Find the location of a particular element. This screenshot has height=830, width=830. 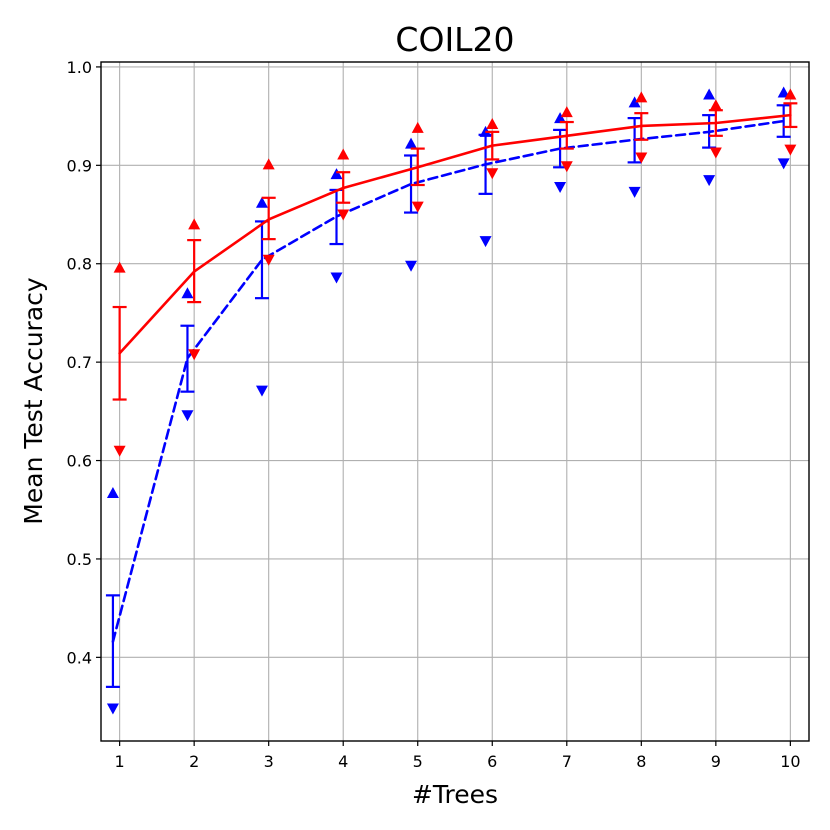

x-tick-label: 6 is located at coordinates (492, 761).